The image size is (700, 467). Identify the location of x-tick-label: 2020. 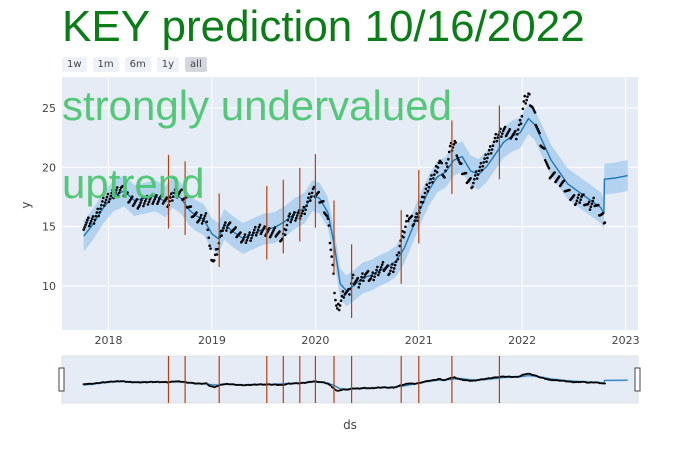
(315, 340).